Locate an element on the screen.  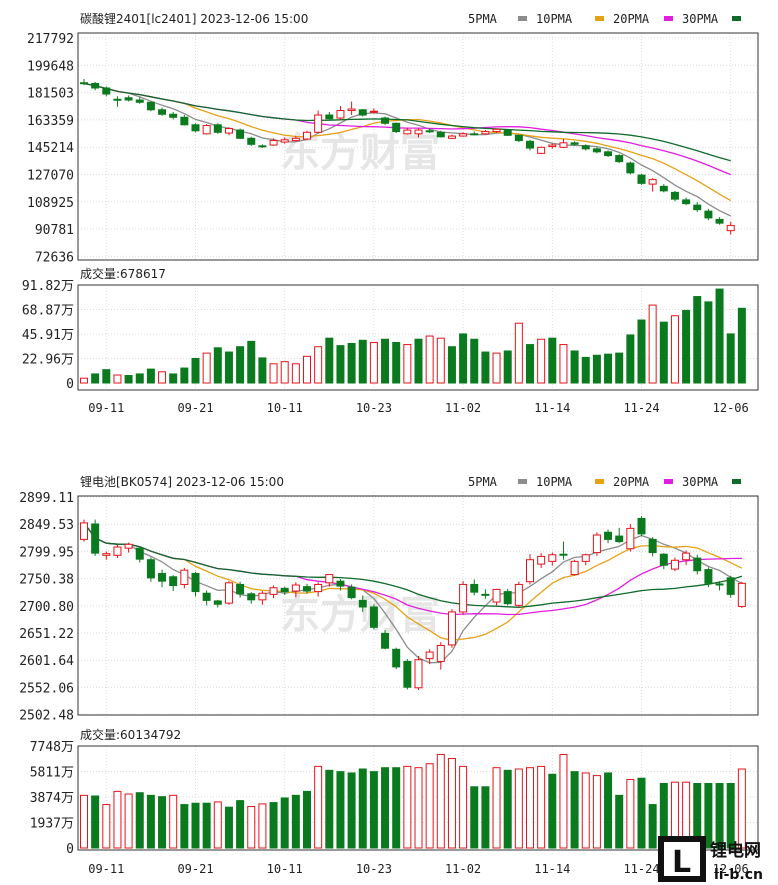
chart-1-legend-ma20: 20PMA is located at coordinates (631, 19).